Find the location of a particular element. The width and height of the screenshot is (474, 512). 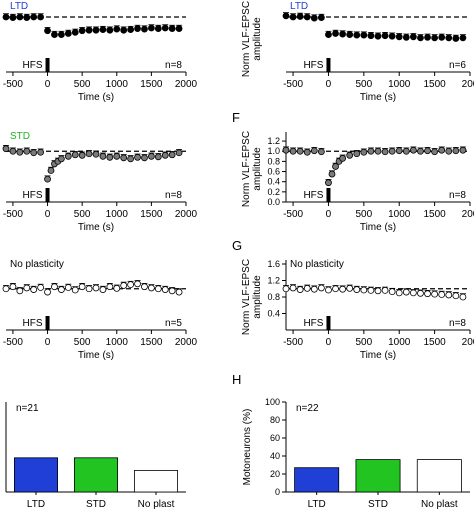

n-label: n=6 is located at coordinates (457, 65).